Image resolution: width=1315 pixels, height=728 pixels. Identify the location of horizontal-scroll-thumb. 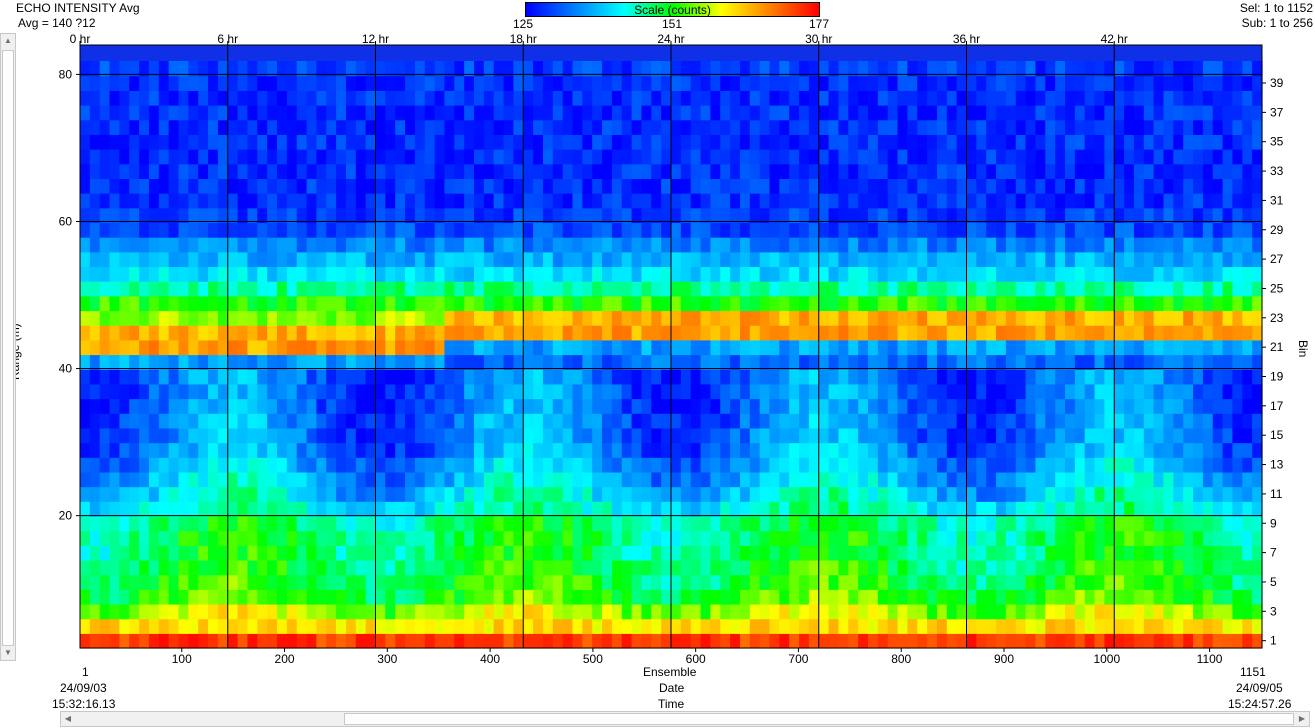
(819, 719).